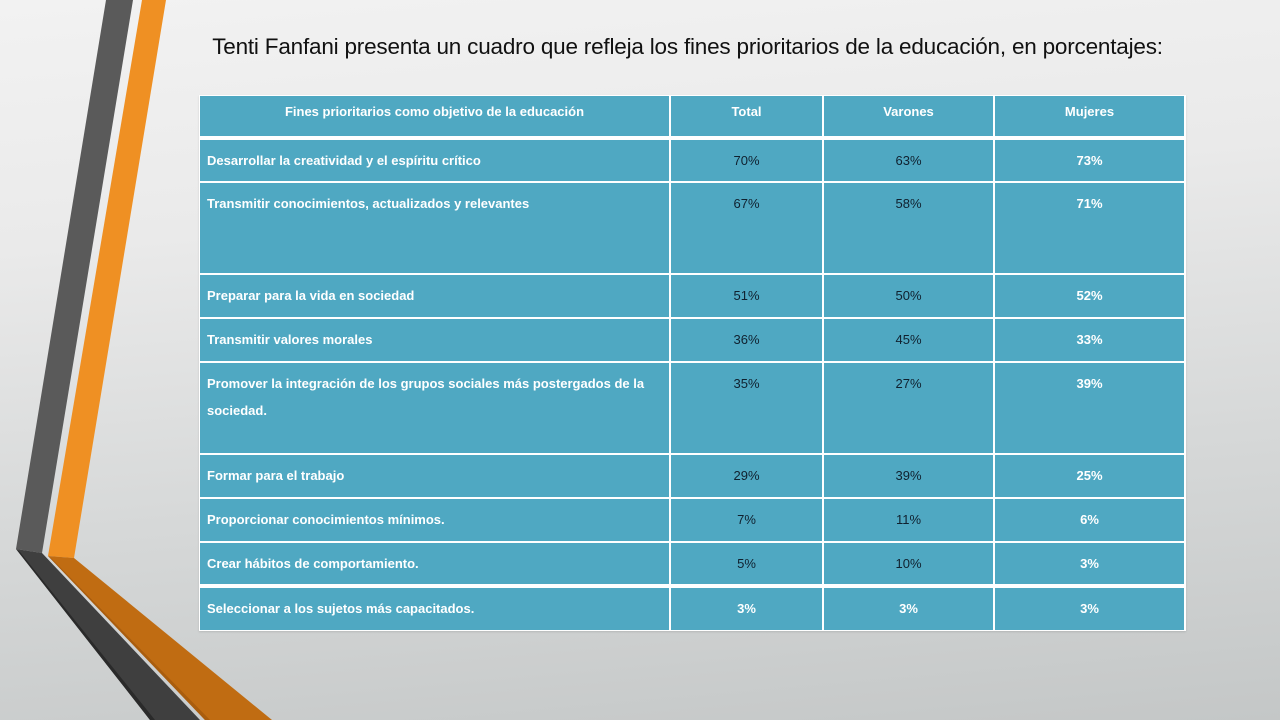  What do you see at coordinates (1089, 340) in the screenshot?
I see `value-mujeres: 33%` at bounding box center [1089, 340].